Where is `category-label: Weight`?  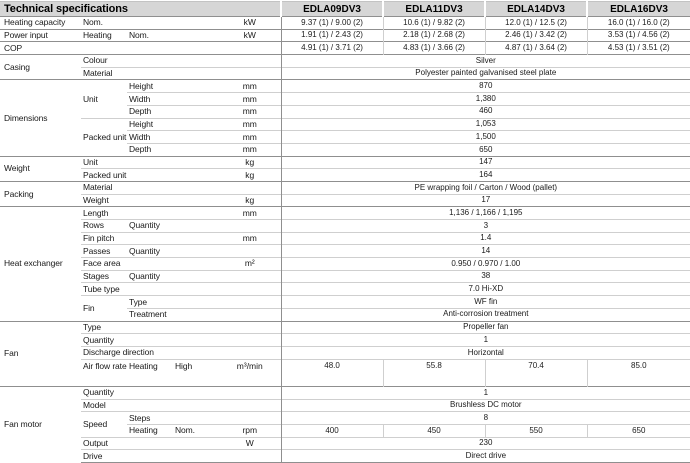 category-label: Weight is located at coordinates (40, 168).